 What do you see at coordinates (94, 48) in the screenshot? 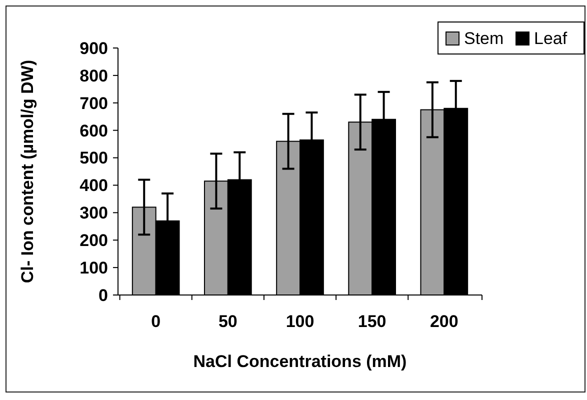
I see `y-tick-label: 900` at bounding box center [94, 48].